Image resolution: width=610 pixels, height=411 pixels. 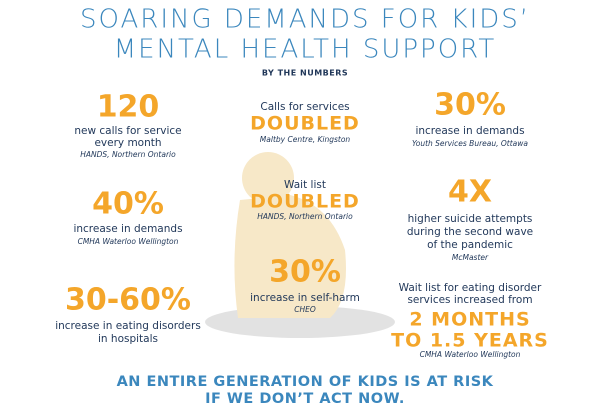 What do you see at coordinates (305, 382) in the screenshot?
I see `footer: AN ENTIRE GENERATION OF KIDS IS AT RISK` at bounding box center [305, 382].